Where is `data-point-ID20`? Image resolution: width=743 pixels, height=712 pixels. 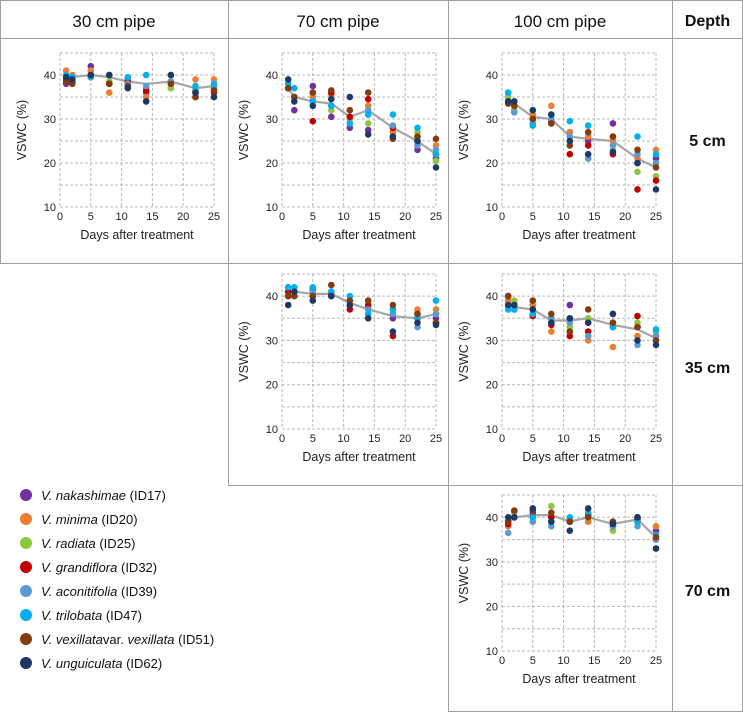
data-point-ID20 is located at coordinates (656, 526).